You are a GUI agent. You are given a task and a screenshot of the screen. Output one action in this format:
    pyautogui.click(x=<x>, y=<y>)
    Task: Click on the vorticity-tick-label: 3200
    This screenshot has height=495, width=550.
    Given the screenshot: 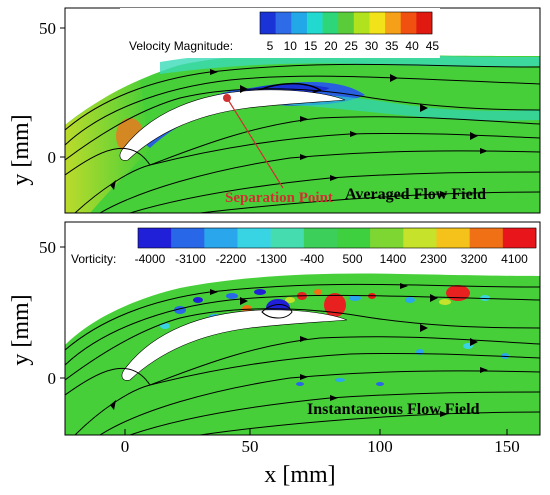 What is the action you would take?
    pyautogui.click(x=474, y=259)
    